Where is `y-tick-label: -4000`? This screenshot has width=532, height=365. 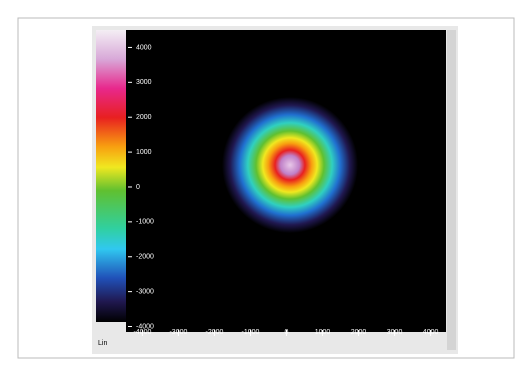 y-tick-label: -4000 is located at coordinates (145, 326).